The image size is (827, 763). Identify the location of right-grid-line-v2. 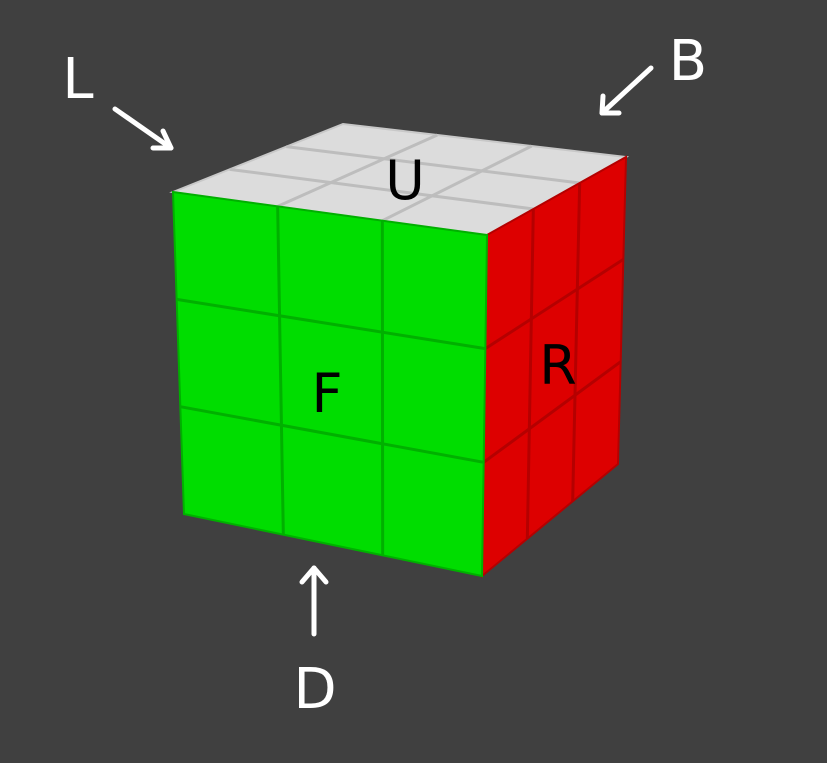
(576, 342).